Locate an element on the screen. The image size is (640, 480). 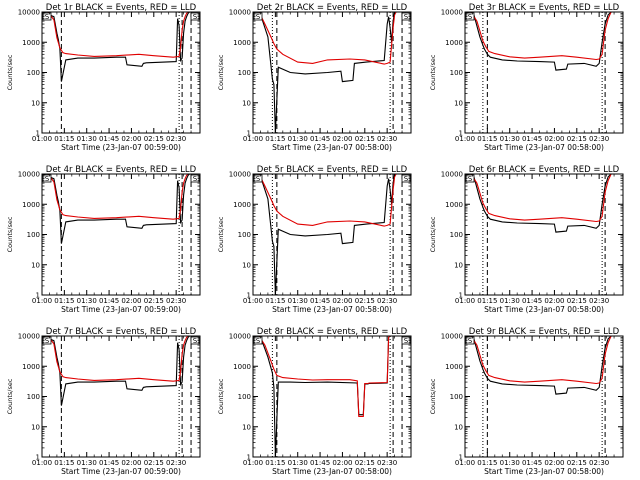
panel-title: Det 8r BLACK = Events, RED = LLD is located at coordinates (332, 332).